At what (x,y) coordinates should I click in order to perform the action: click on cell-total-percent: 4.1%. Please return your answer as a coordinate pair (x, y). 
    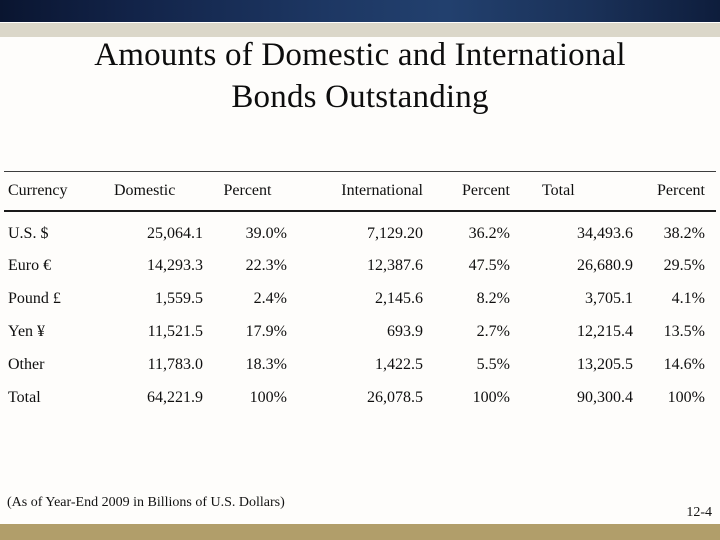
    Looking at the image, I should click on (688, 298).